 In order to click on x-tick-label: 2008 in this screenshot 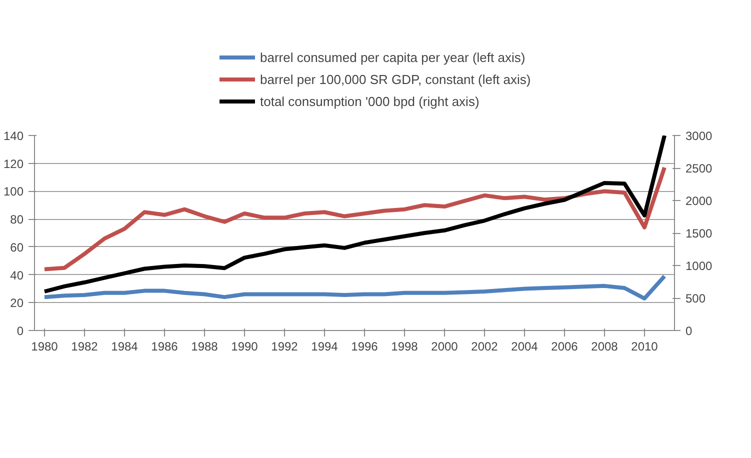, I will do `click(604, 347)`.